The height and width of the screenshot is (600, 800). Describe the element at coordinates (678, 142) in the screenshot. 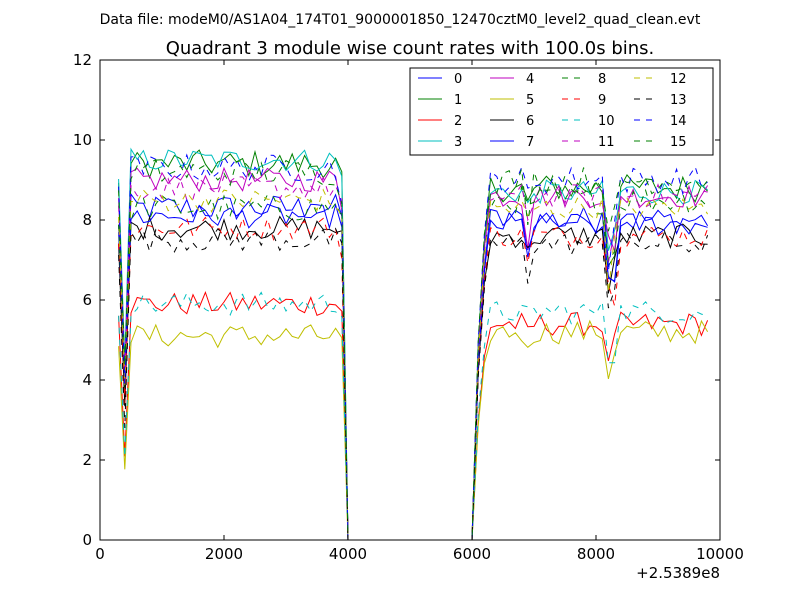

I see `legend-label-15: 15` at that location.